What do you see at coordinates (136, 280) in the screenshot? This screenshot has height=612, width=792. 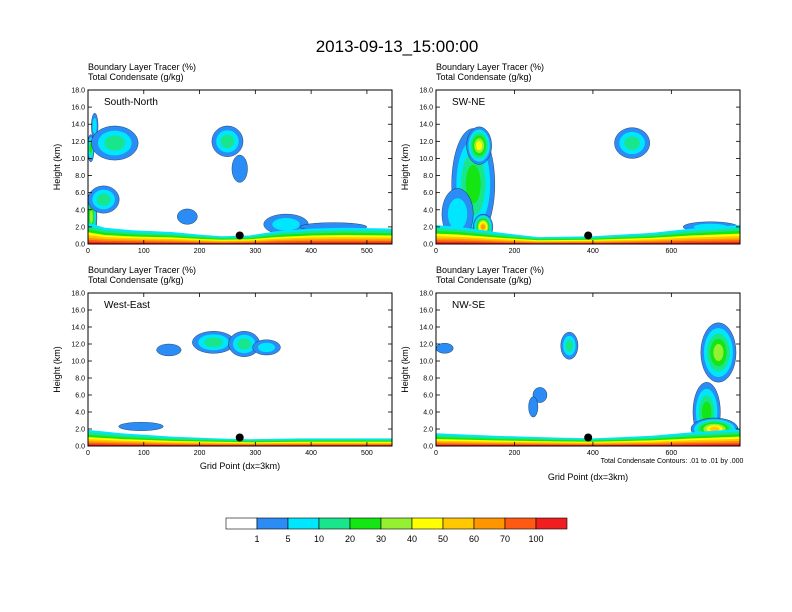 I see `panel-title-condensate: Total Condensate (g/kg)` at bounding box center [136, 280].